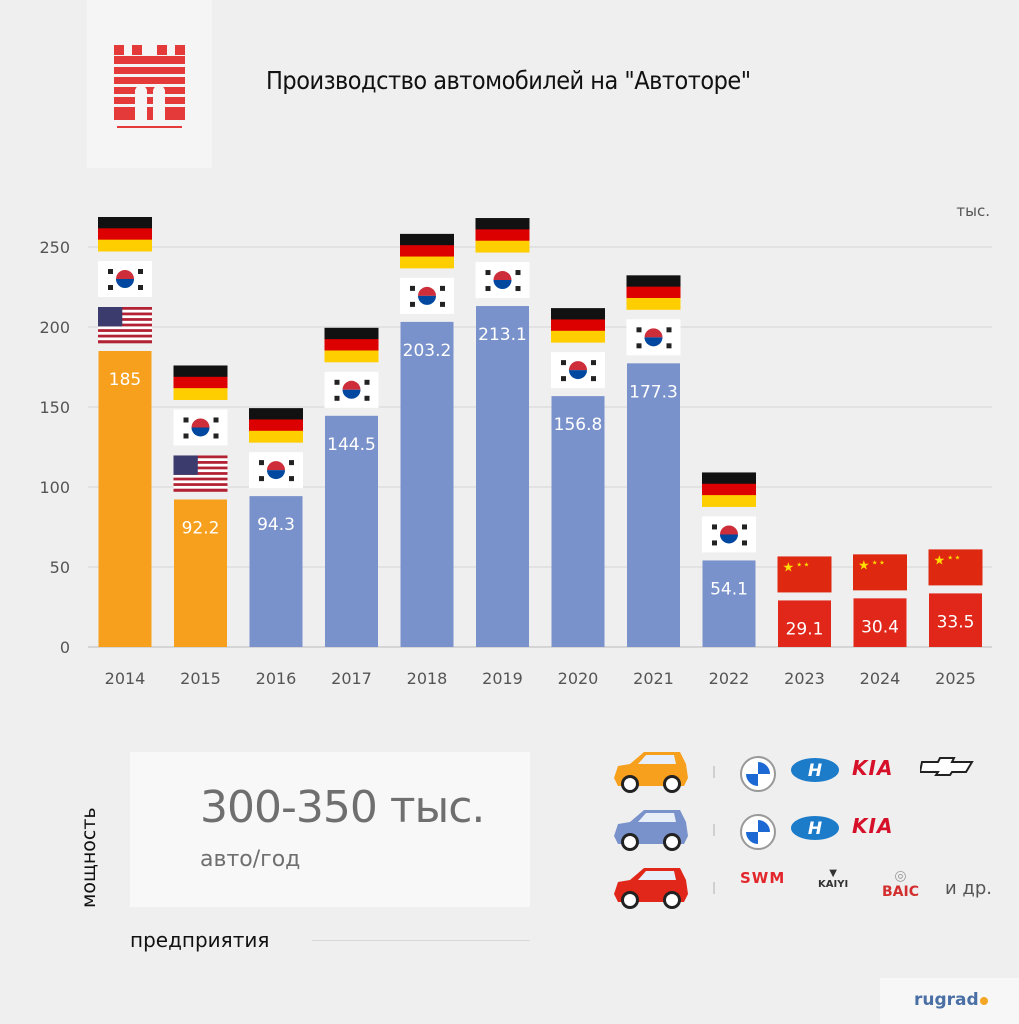  I want to click on x-tick-label: 2024, so click(880, 678).